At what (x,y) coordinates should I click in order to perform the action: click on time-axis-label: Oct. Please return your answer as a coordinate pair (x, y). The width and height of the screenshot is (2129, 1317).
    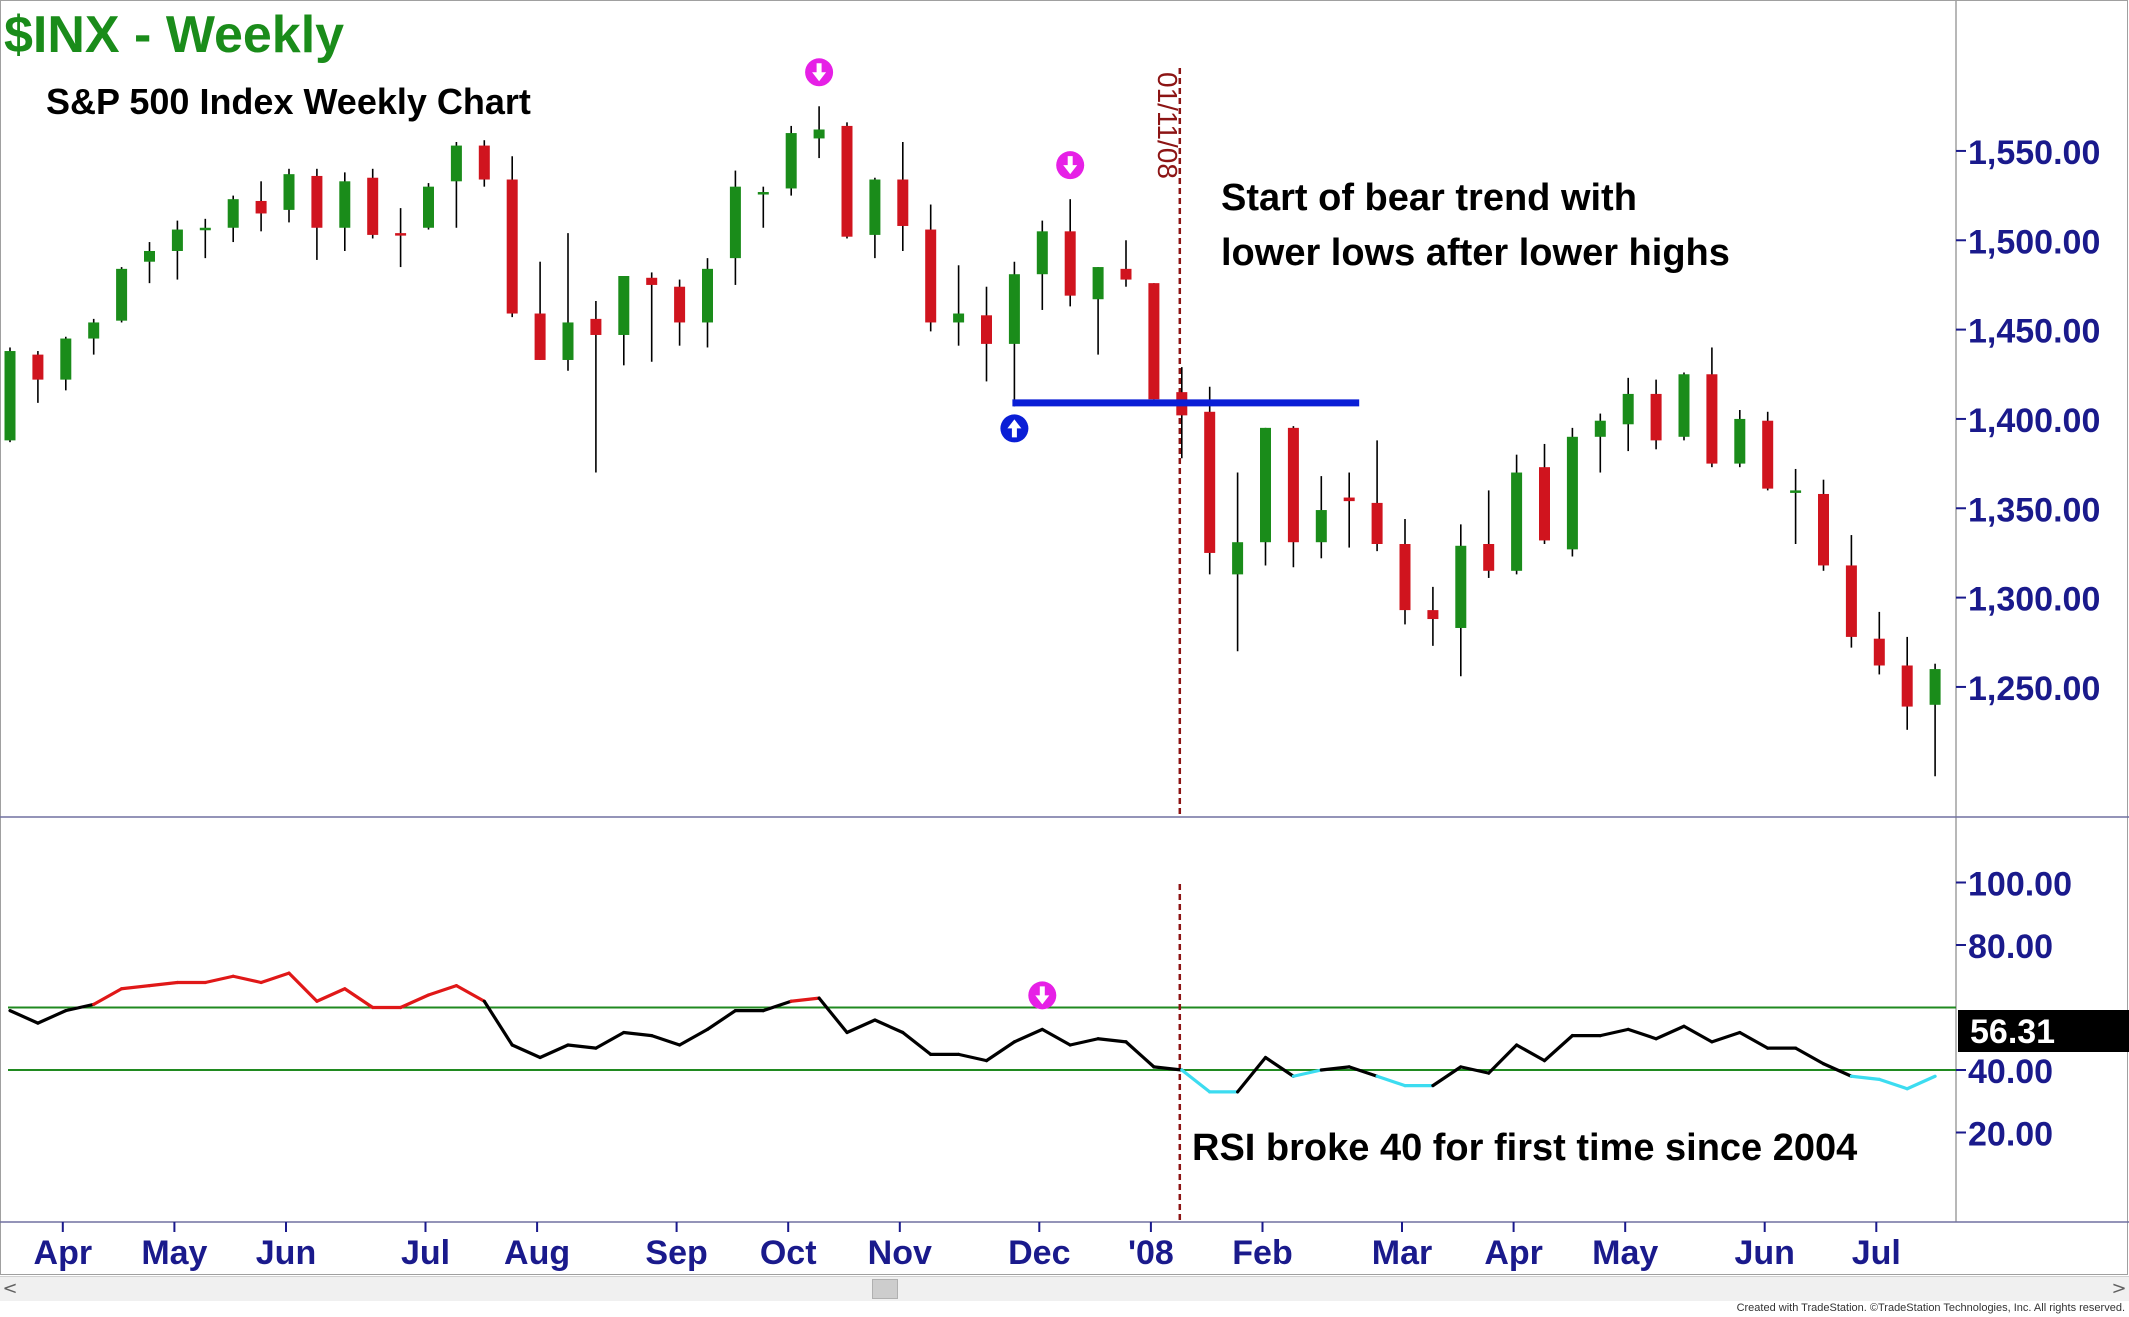
    Looking at the image, I should click on (788, 1253).